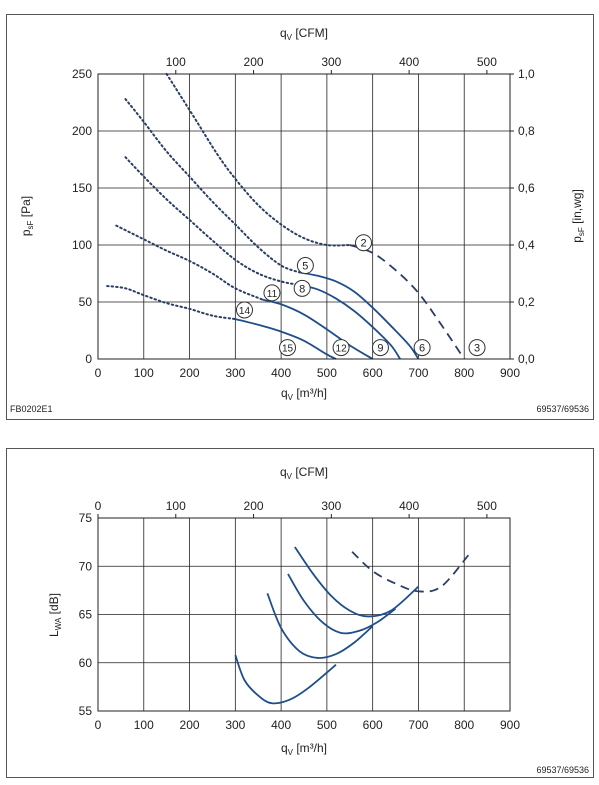 Image resolution: width=599 pixels, height=785 pixels. I want to click on y-tick-label: 75, so click(86, 518).